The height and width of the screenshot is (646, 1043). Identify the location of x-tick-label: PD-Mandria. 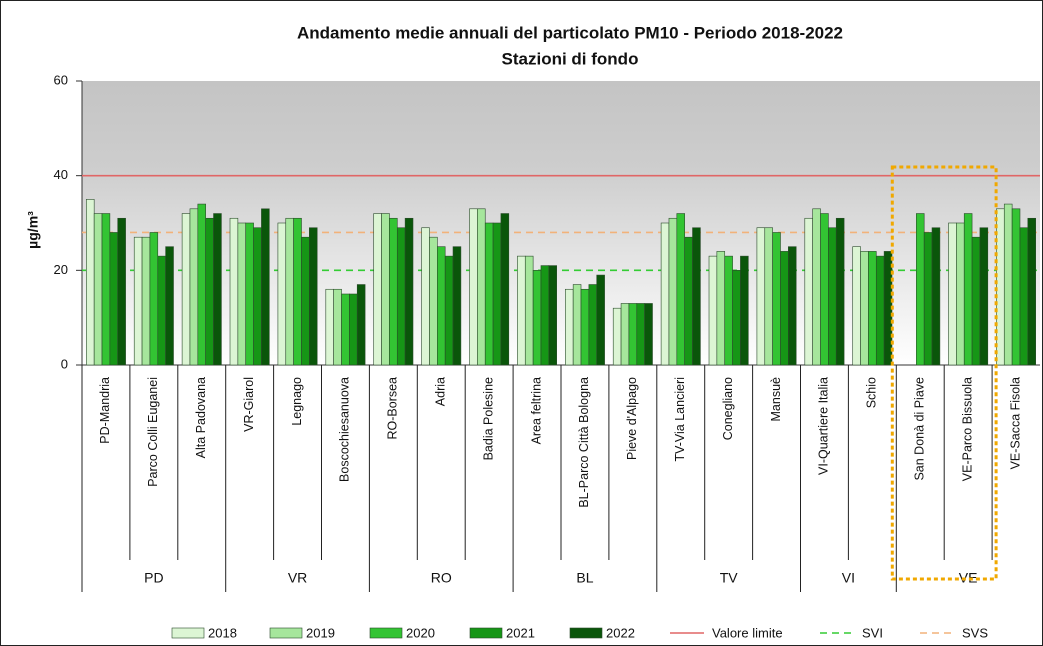
(105, 410).